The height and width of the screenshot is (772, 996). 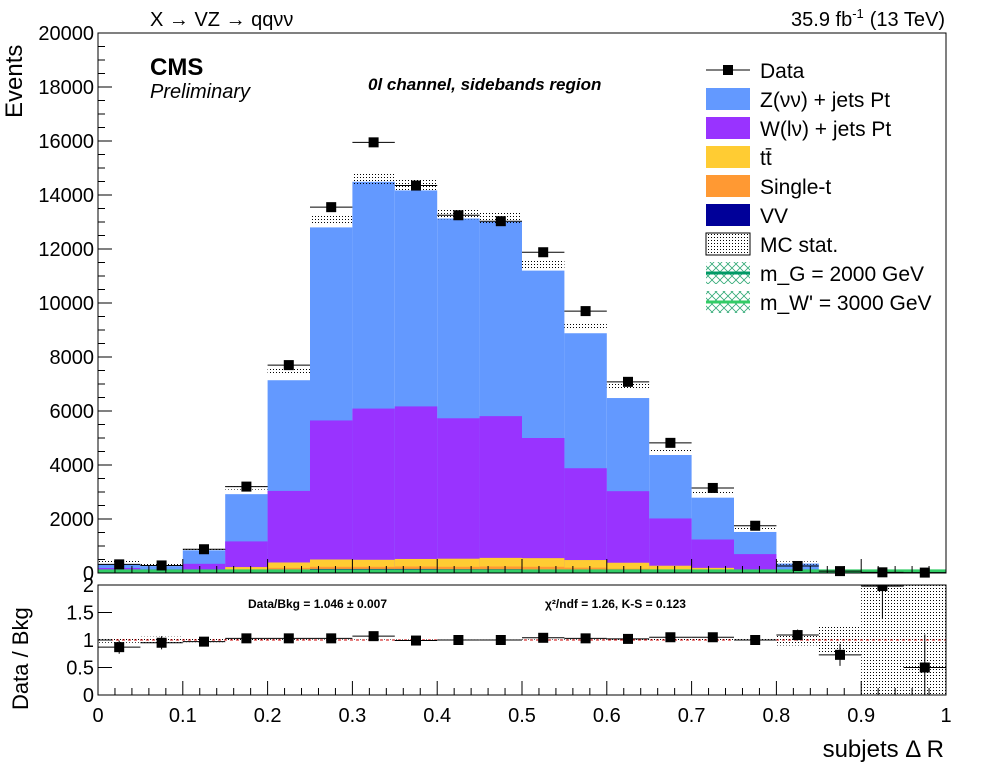 What do you see at coordinates (200, 92) in the screenshot?
I see `preliminary-label: Preliminary` at bounding box center [200, 92].